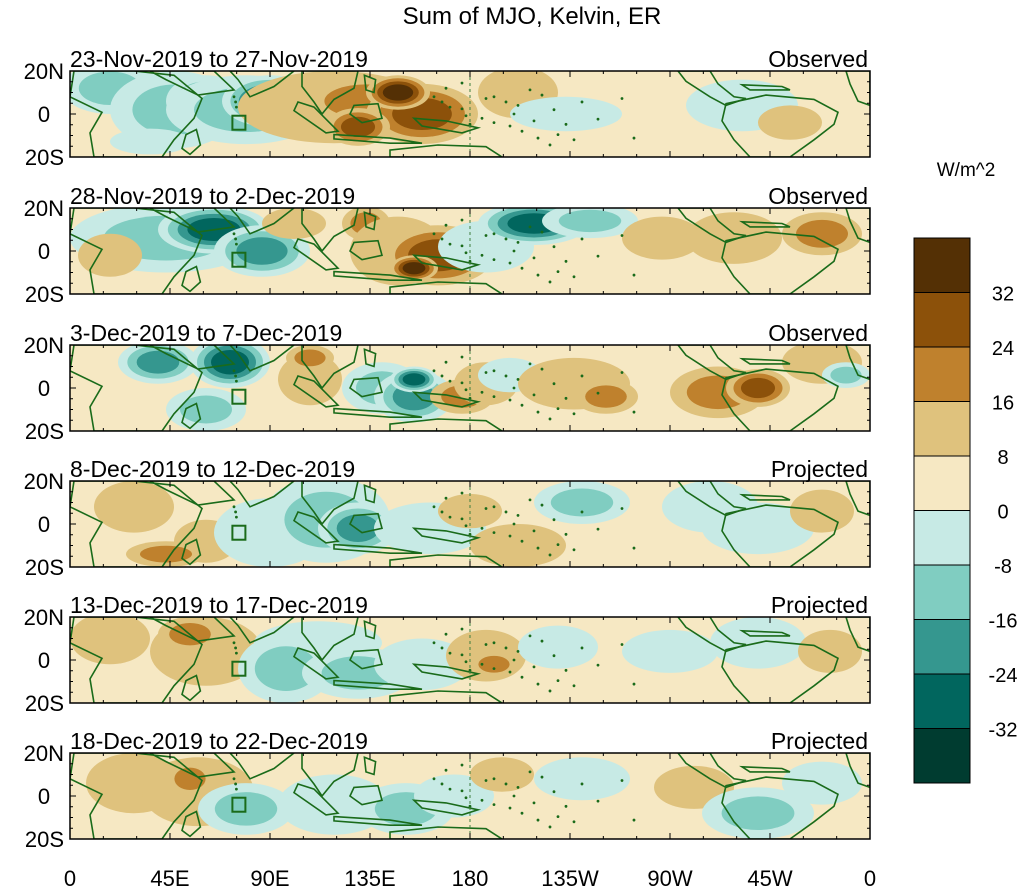  What do you see at coordinates (1003, 295) in the screenshot?
I see `colorbar-tick-label: 32` at bounding box center [1003, 295].